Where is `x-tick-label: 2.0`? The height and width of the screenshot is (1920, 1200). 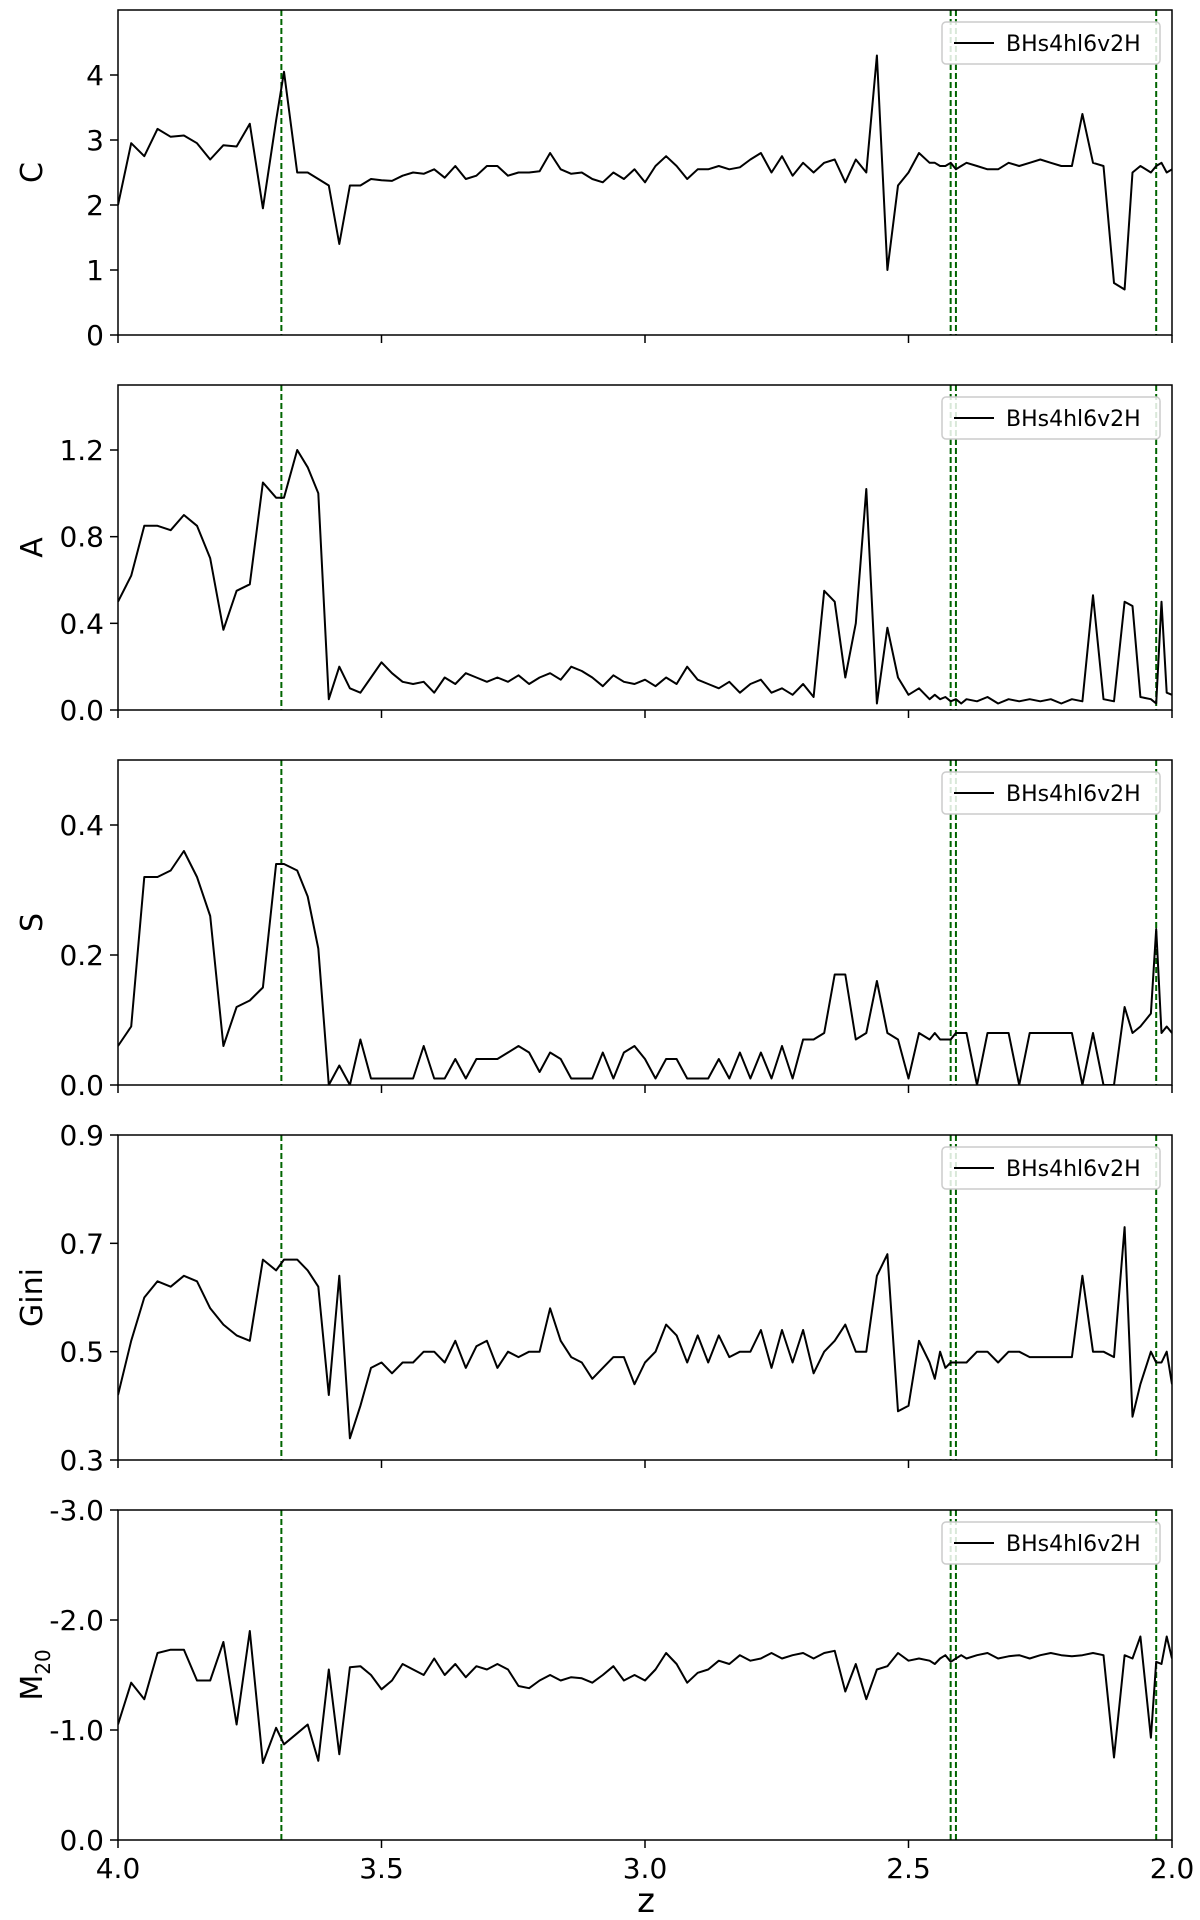
x-tick-label: 2.0 is located at coordinates (1172, 1868).